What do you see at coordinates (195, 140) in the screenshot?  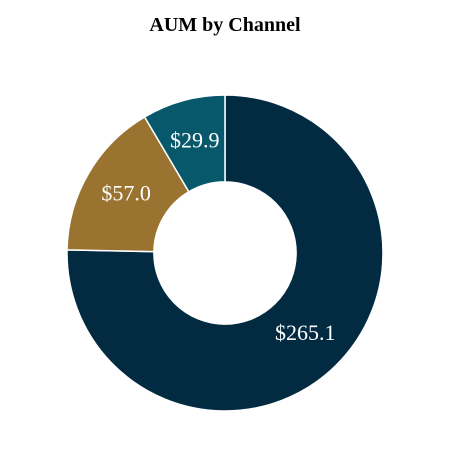 I see `slice-label-2: $29.9` at bounding box center [195, 140].